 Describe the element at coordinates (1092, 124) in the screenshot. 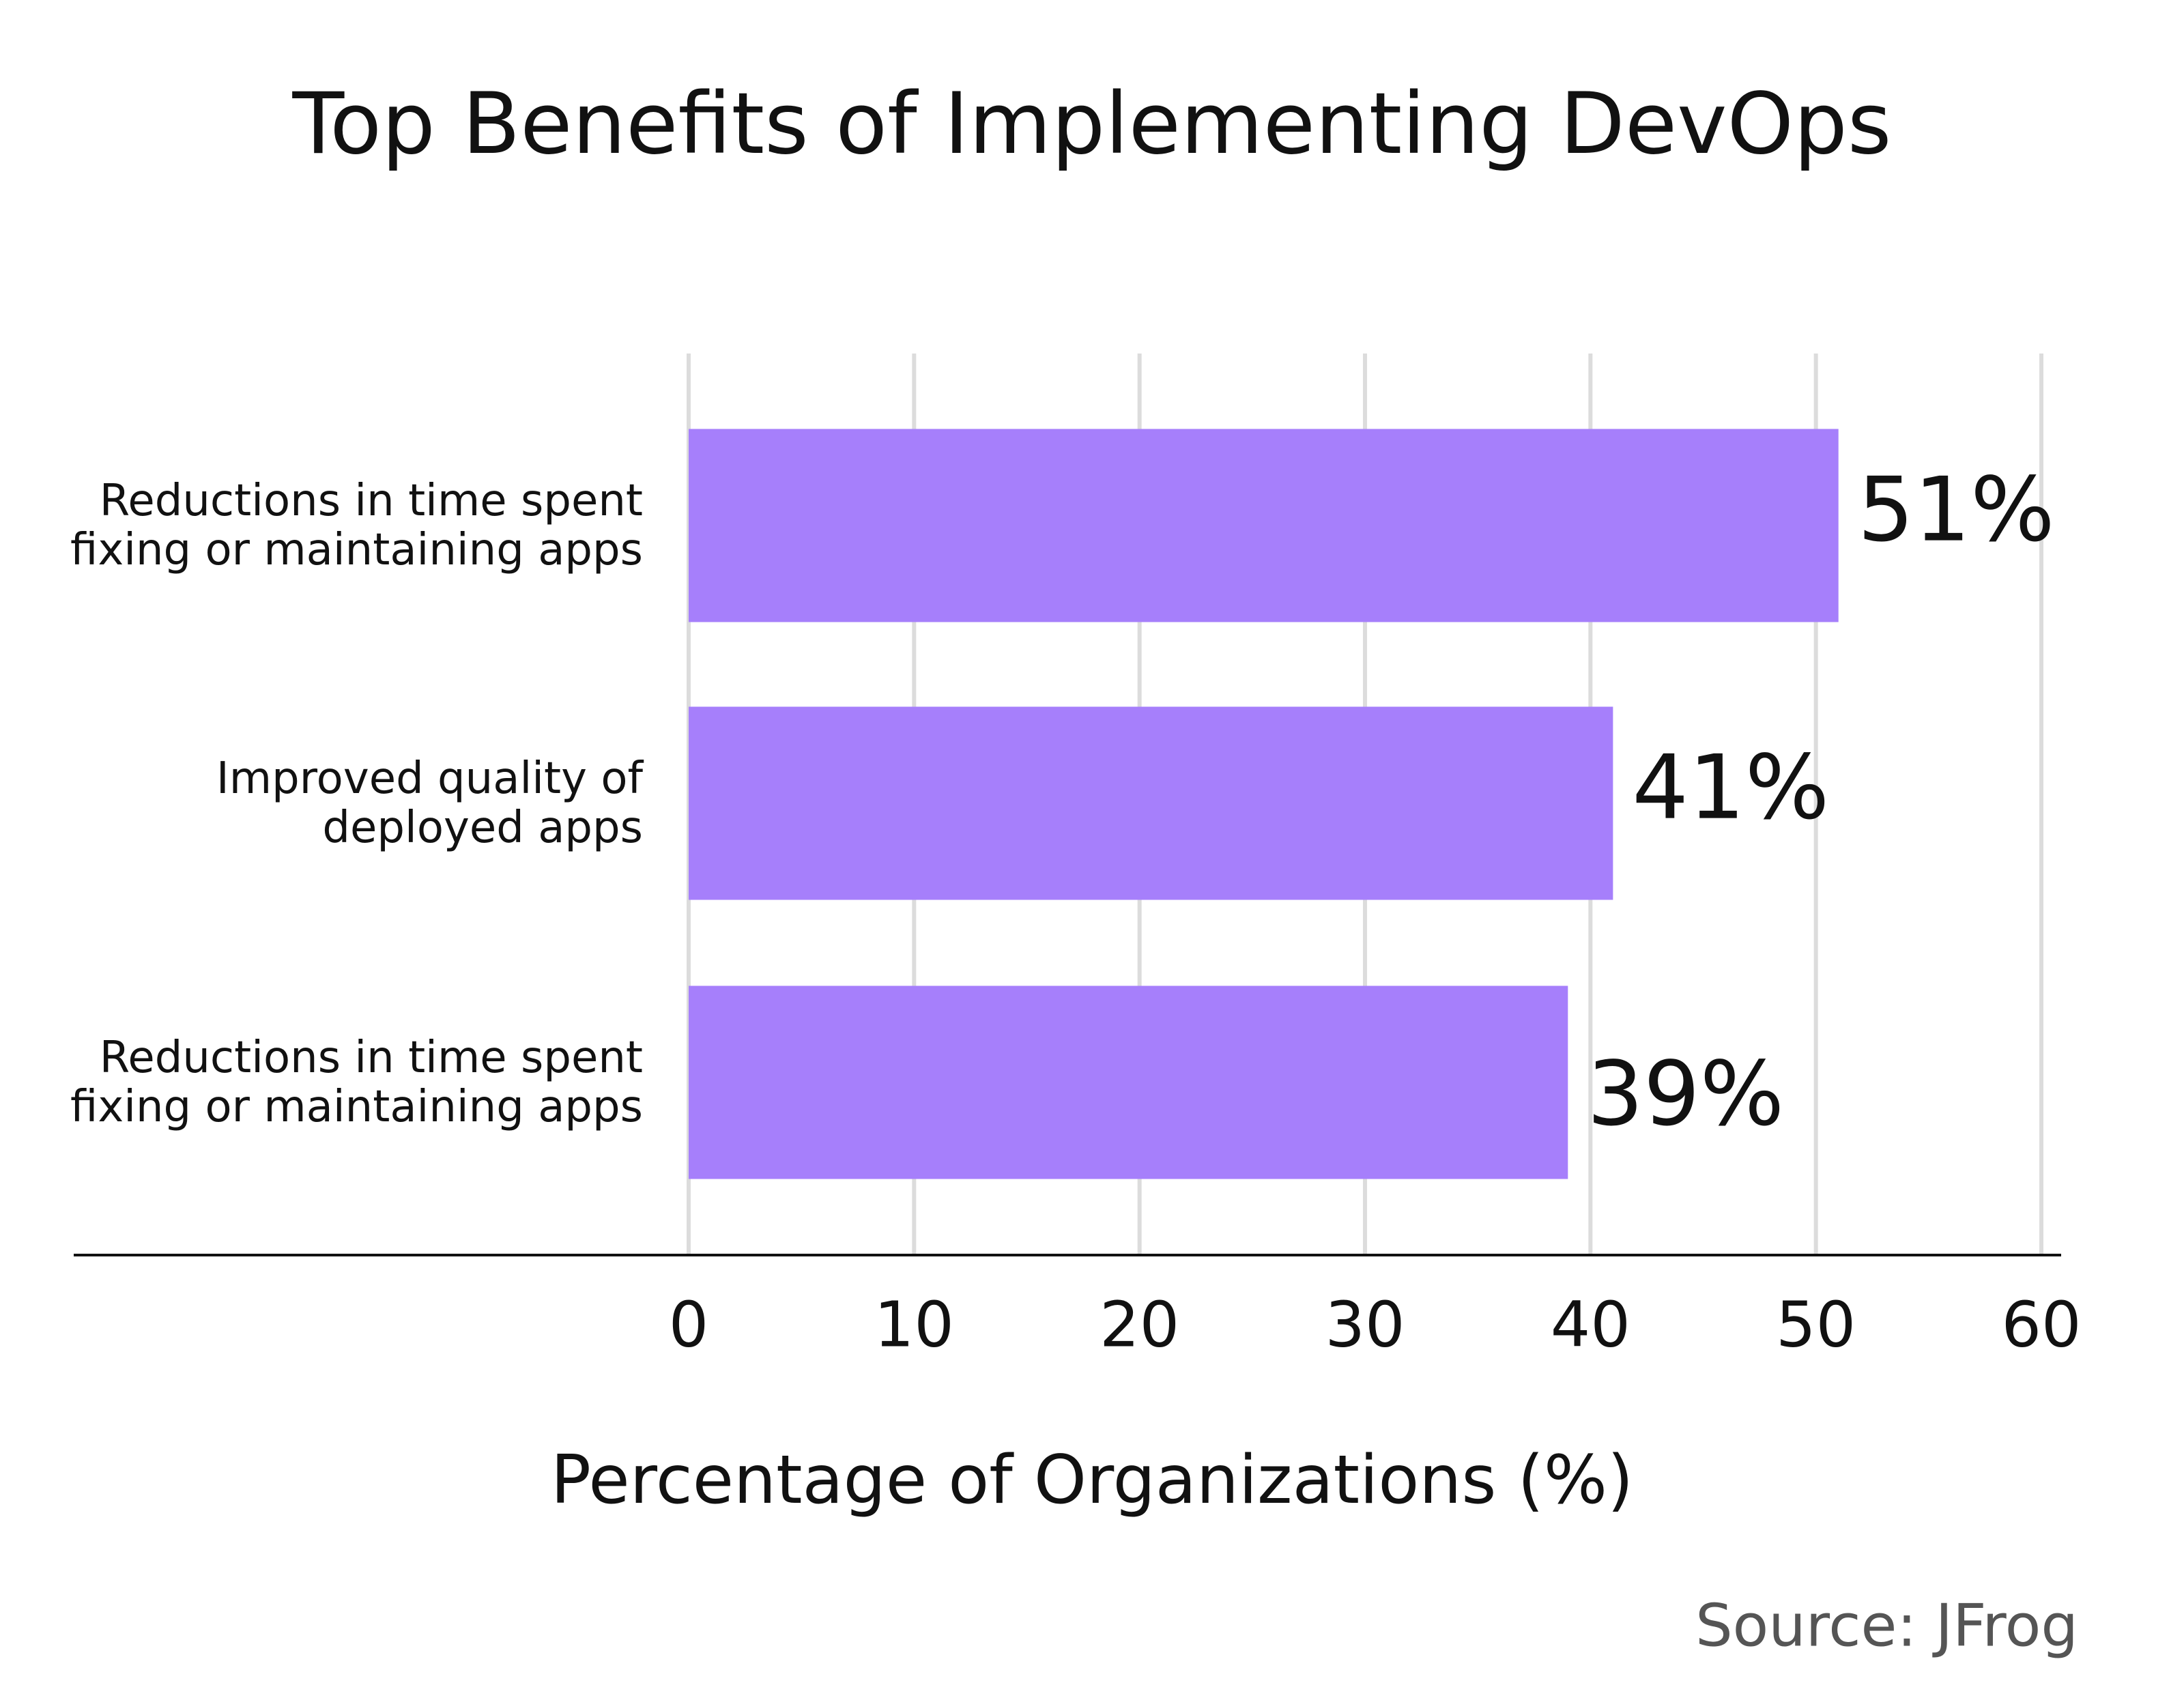

I see `chart-title: Top Benefits of Implementing DevOps` at that location.